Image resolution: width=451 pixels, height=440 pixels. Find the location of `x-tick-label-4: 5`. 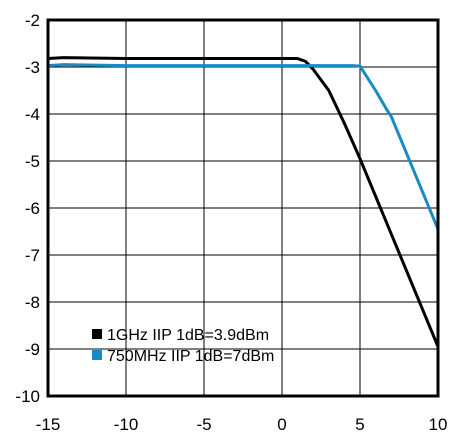

x-tick-label-4: 5 is located at coordinates (359, 424).